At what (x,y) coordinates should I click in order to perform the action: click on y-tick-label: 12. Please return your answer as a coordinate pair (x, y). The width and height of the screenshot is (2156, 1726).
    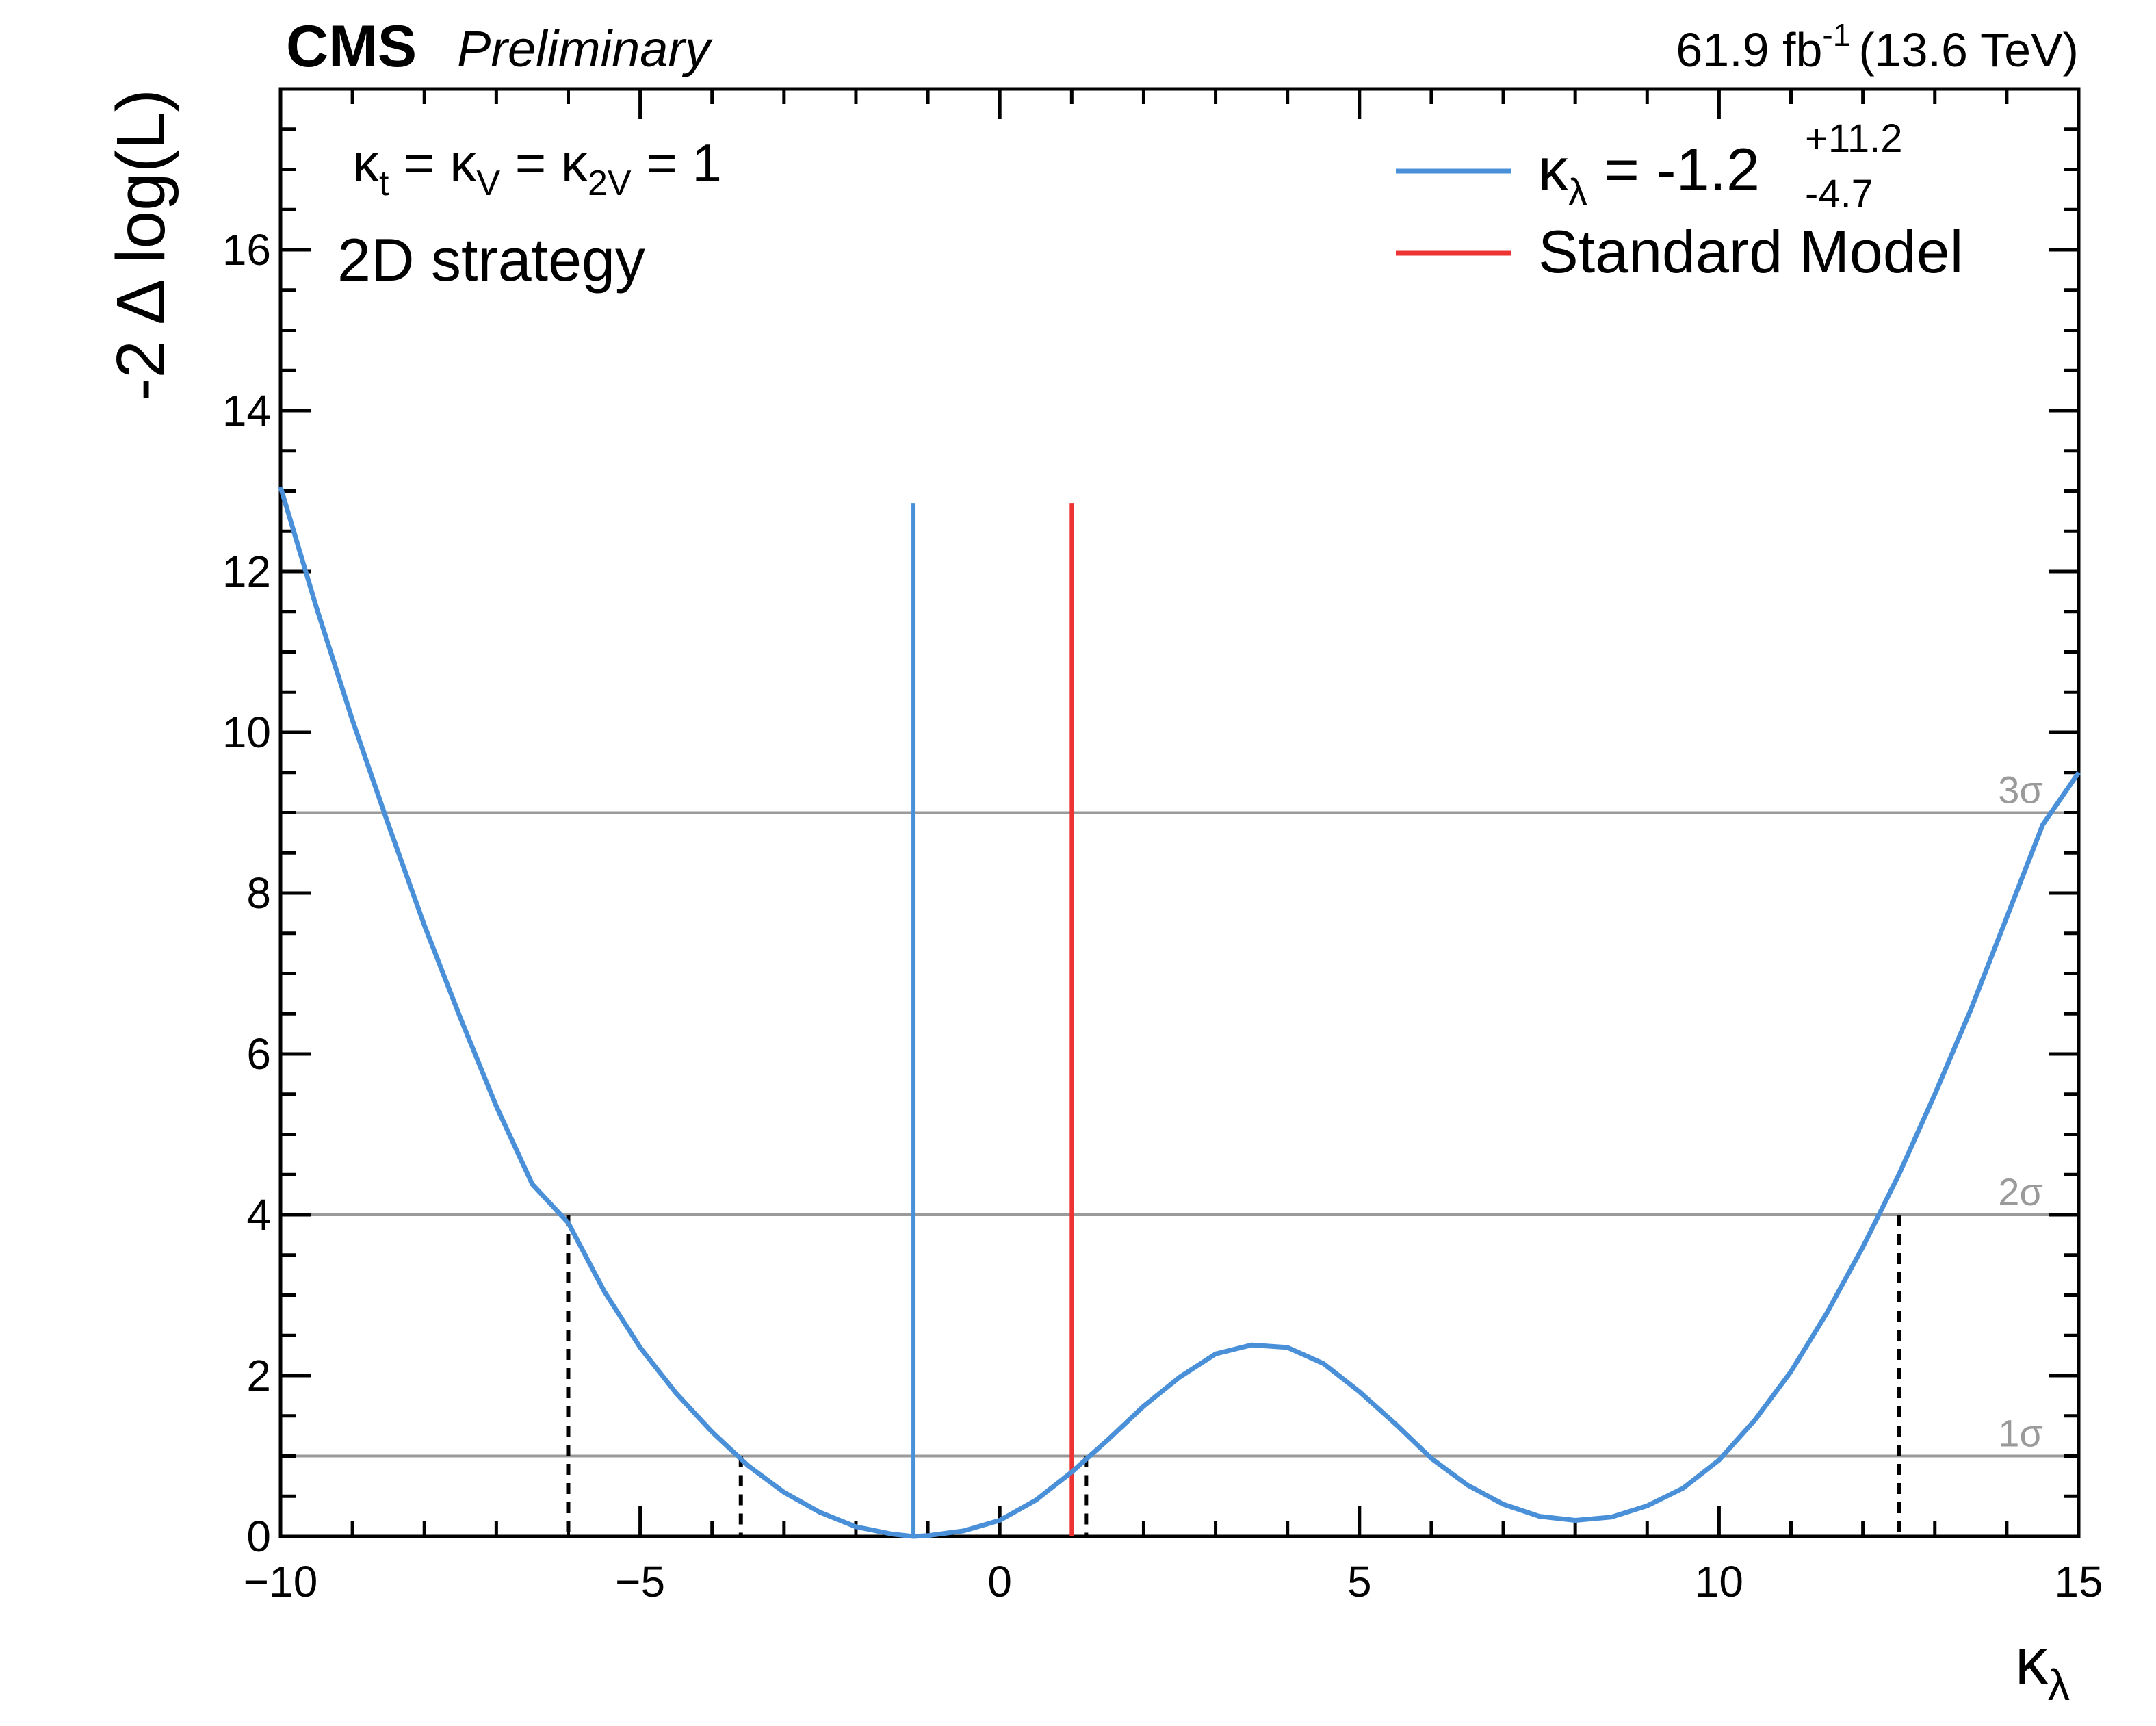
    Looking at the image, I should click on (246, 571).